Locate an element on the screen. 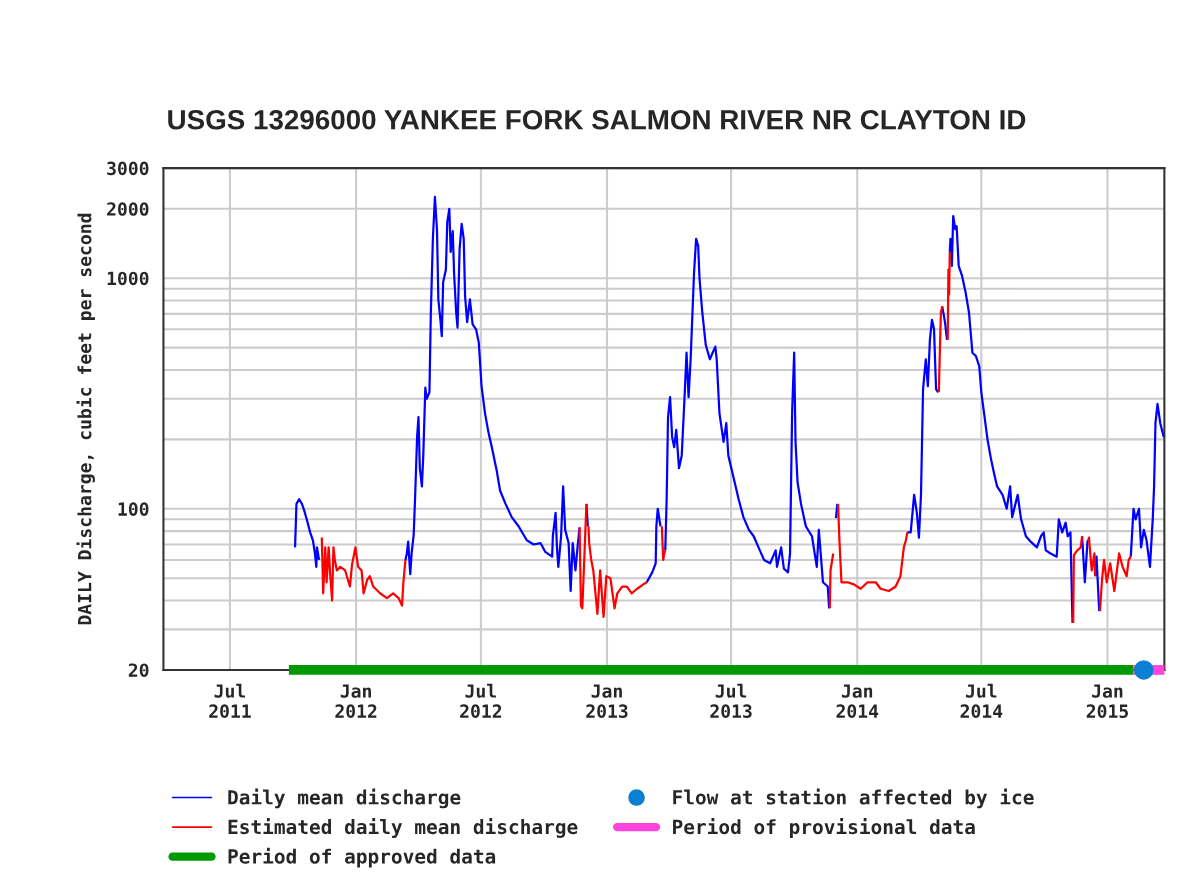  legend-label: Daily mean discharge is located at coordinates (344, 798).